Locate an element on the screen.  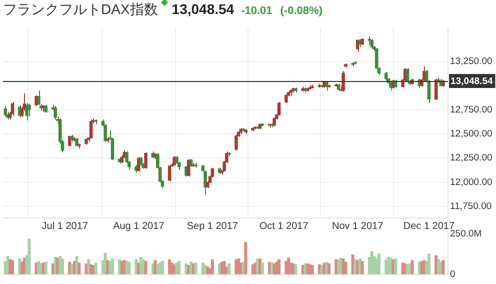
text: 13,048.54 is located at coordinates (203, 9).